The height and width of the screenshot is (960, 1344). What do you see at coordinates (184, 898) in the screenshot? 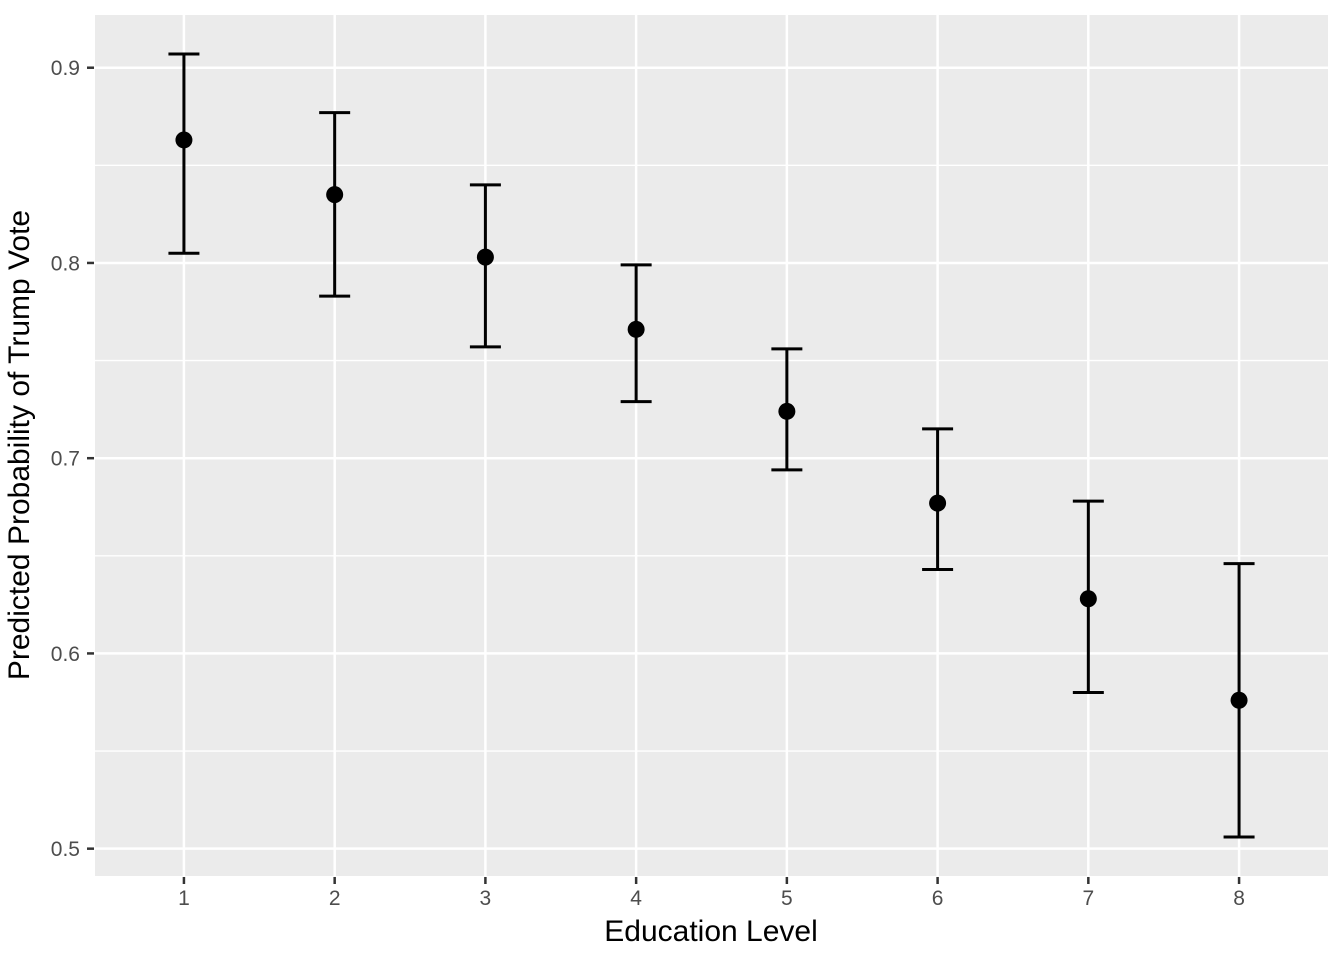
I see `x-tick-label: 1` at bounding box center [184, 898].